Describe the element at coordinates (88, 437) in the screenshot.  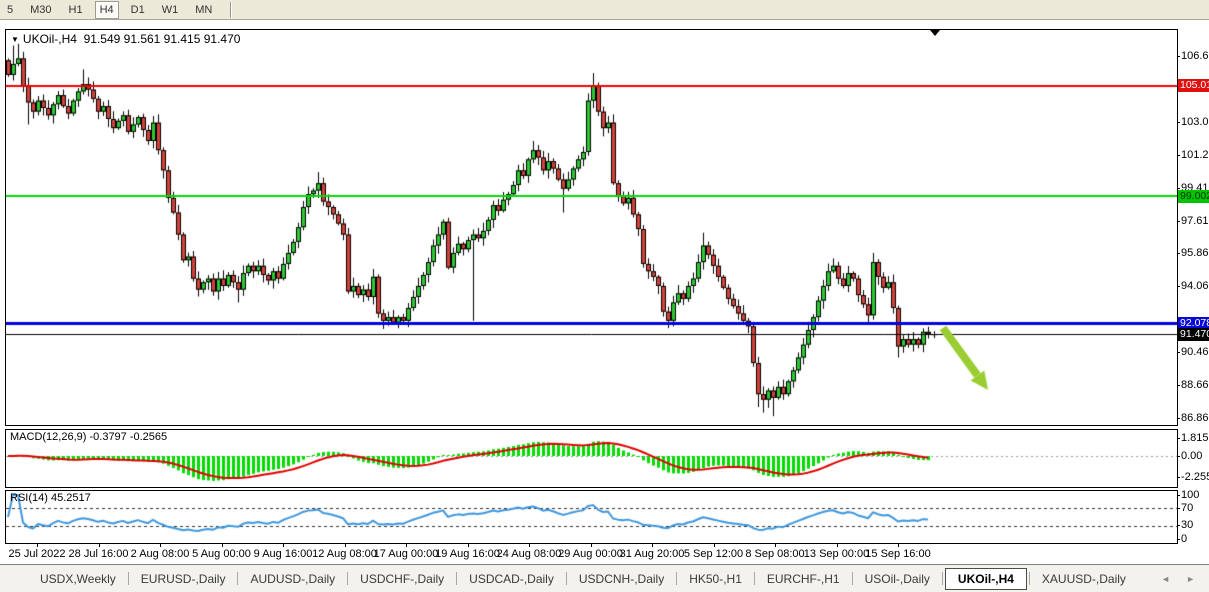
I see `macd-title-row: MACD(12,26,9) -0.3797 -0.2565` at that location.